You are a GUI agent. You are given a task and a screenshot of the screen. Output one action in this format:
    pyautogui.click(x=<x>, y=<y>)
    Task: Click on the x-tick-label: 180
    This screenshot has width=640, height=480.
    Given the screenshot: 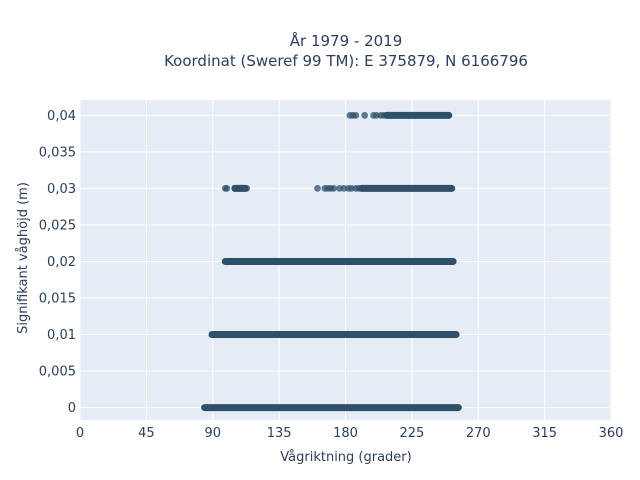 What is the action you would take?
    pyautogui.click(x=345, y=433)
    